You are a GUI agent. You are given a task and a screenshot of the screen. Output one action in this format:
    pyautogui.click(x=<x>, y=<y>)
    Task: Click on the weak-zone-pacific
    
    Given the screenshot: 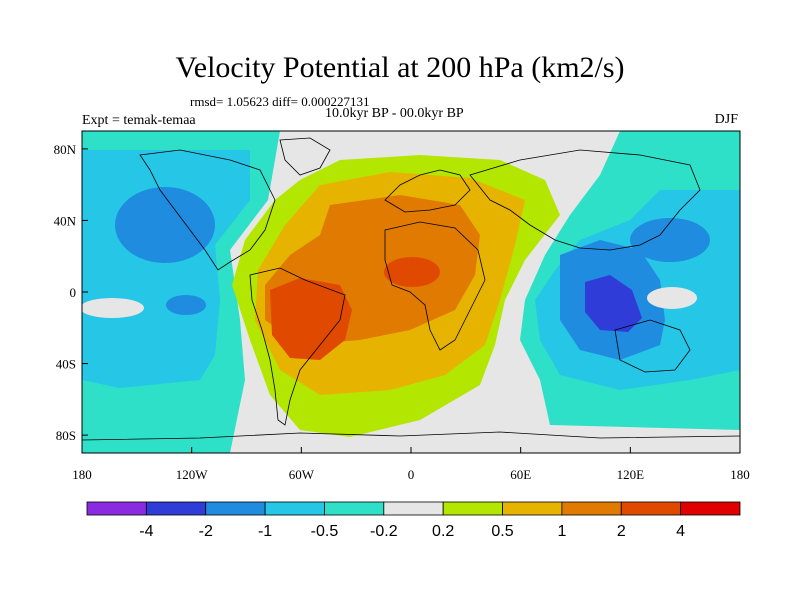 What is the action you would take?
    pyautogui.click(x=113, y=308)
    